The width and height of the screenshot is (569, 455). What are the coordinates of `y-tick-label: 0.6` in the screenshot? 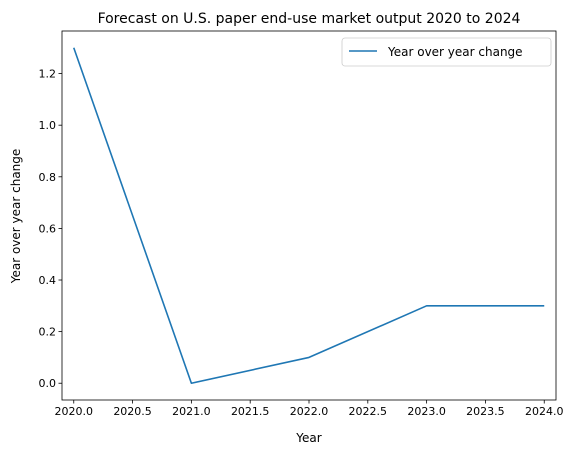 It's located at (48, 228).